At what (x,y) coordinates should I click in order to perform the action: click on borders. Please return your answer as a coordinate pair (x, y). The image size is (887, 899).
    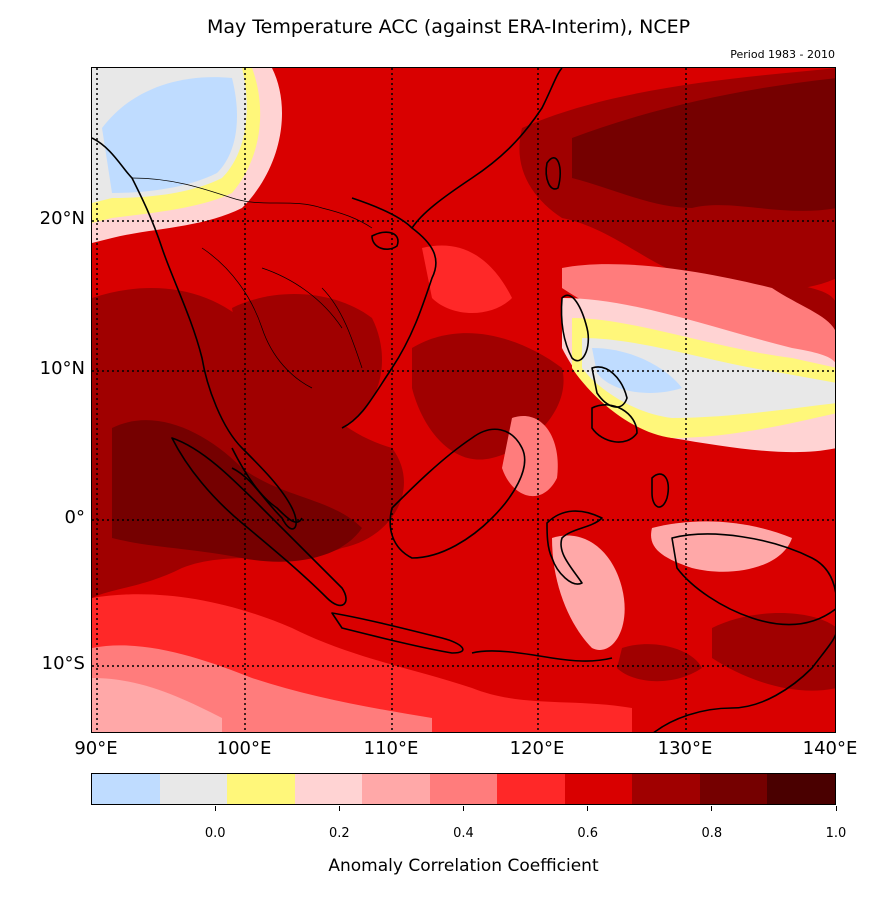
    Looking at the image, I should click on (252, 283).